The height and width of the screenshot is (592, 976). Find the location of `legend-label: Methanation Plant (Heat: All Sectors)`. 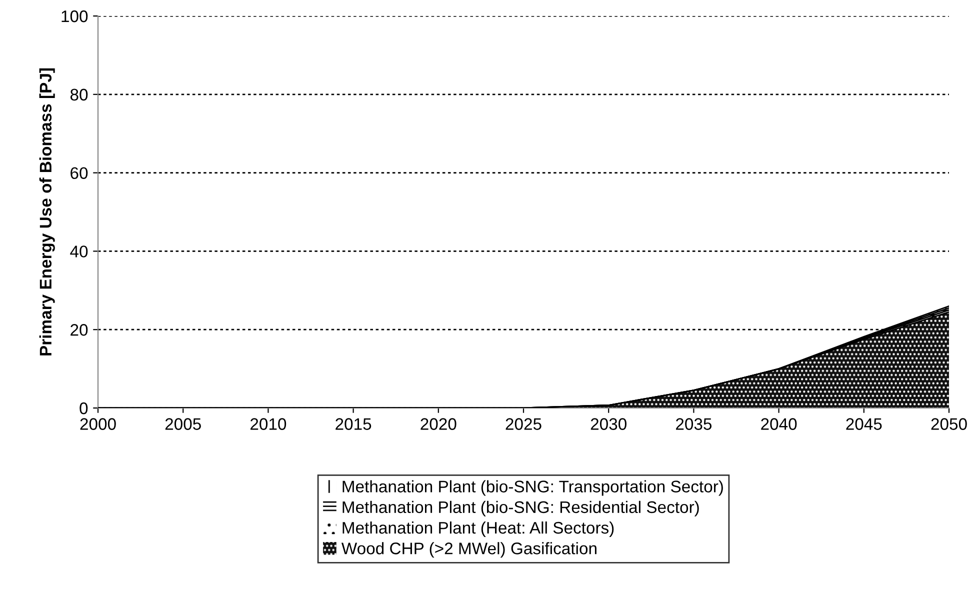

legend-label: Methanation Plant (Heat: All Sectors) is located at coordinates (478, 529).